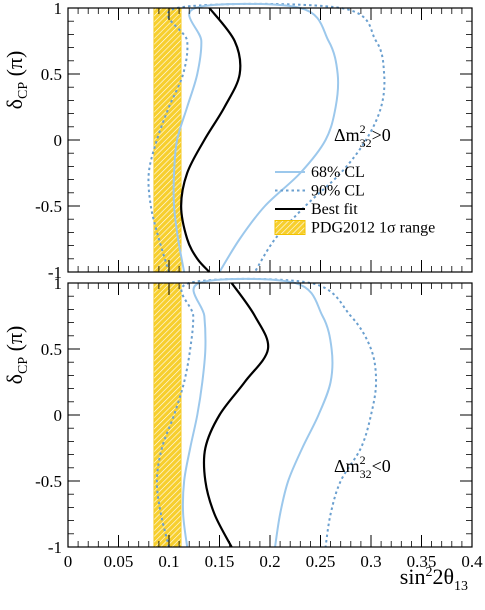 The height and width of the screenshot is (610, 485). What do you see at coordinates (211, 140) in the screenshot?
I see `series-best-fit-top` at bounding box center [211, 140].